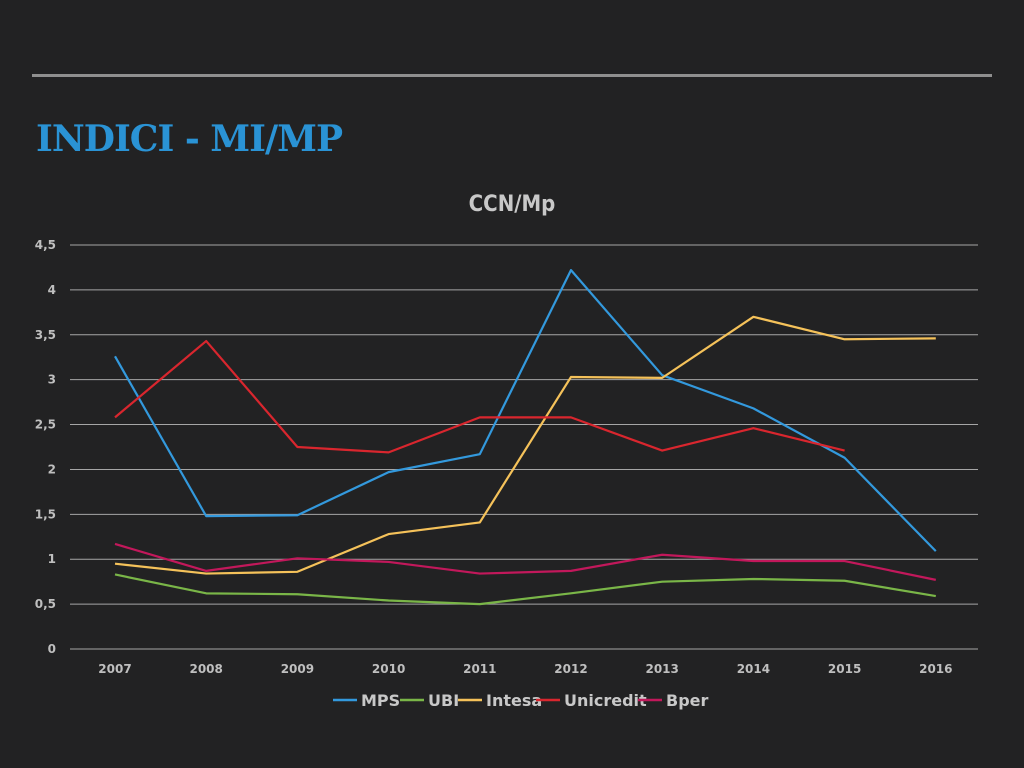 The width and height of the screenshot is (1024, 768). Describe the element at coordinates (443, 700) in the screenshot. I see `legend-label-ubi: UBI` at that location.